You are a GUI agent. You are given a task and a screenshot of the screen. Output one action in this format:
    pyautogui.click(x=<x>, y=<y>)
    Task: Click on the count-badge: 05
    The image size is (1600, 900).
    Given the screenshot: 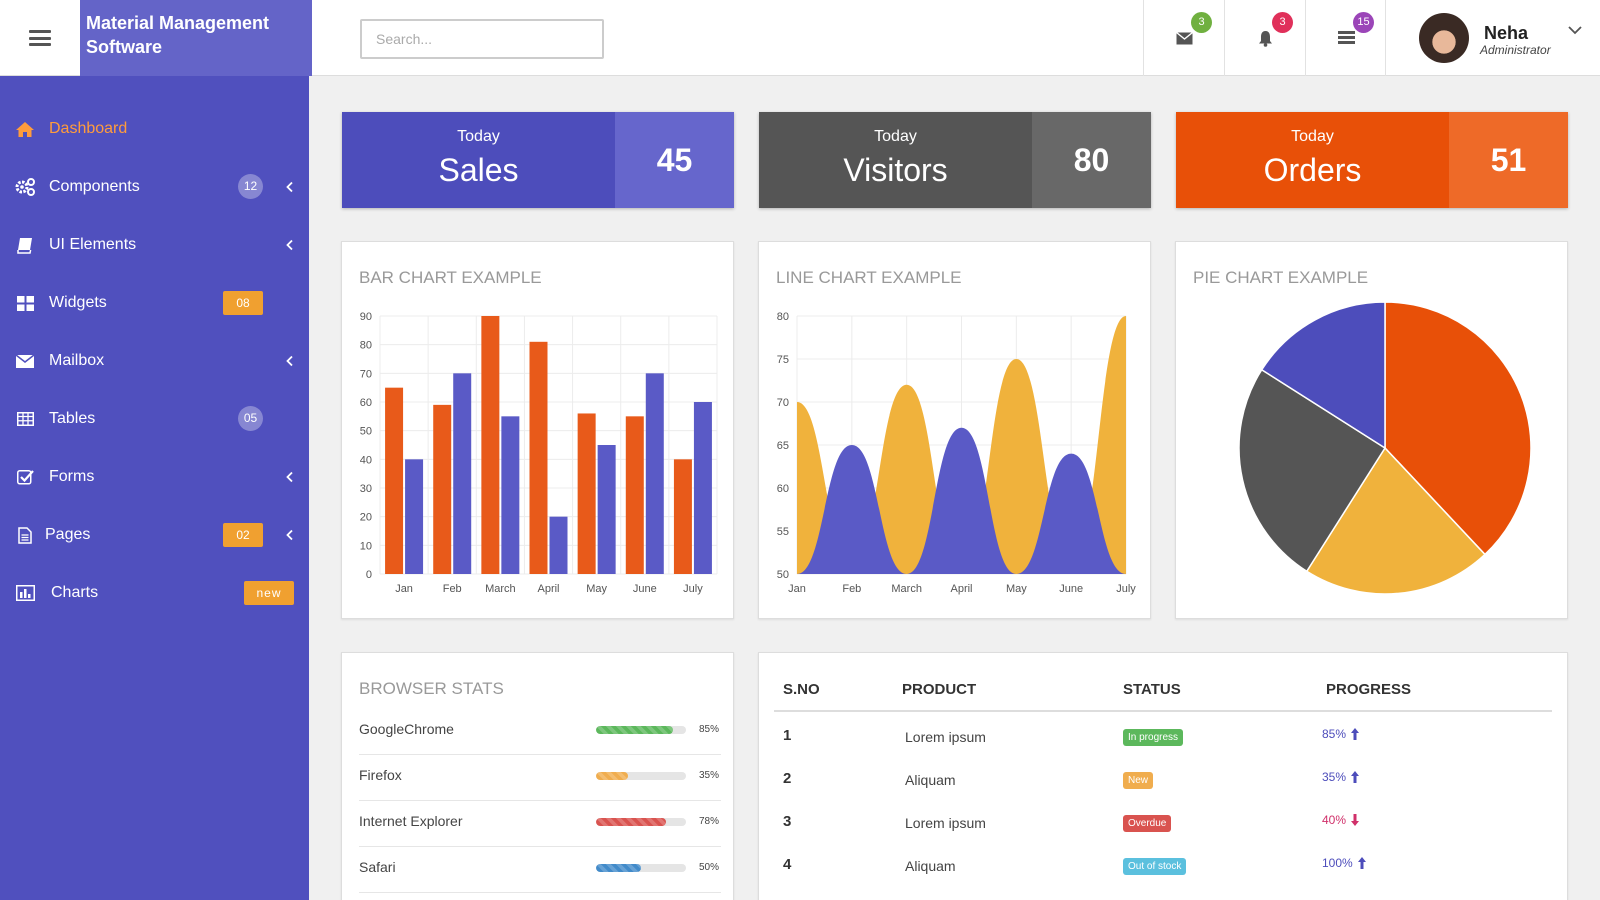 What is the action you would take?
    pyautogui.click(x=250, y=418)
    